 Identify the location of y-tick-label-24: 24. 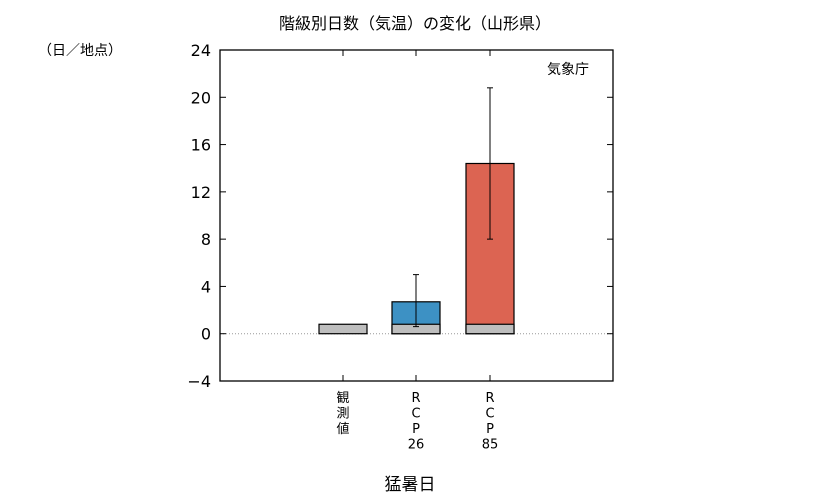
(201, 50).